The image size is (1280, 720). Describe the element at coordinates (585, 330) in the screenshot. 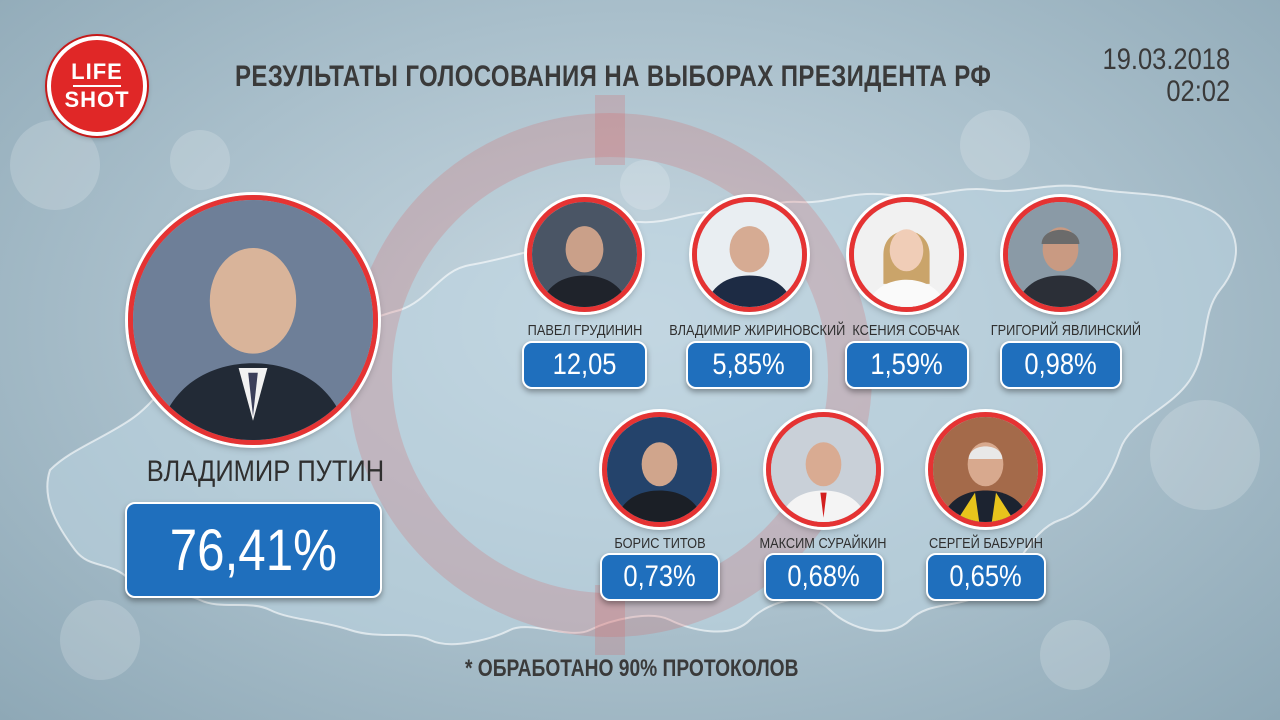

I see `candidate-name: ПАВЕЛ ГРУДИНИН` at that location.